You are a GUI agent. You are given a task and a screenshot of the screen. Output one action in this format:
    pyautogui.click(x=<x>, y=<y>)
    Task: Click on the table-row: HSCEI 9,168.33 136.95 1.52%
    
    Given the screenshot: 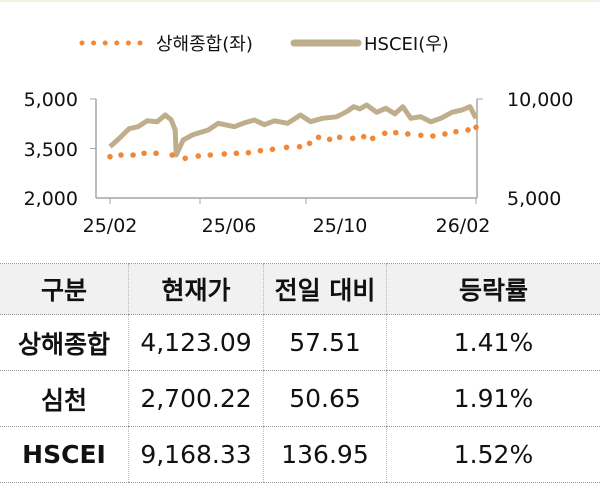 What is the action you would take?
    pyautogui.click(x=300, y=455)
    